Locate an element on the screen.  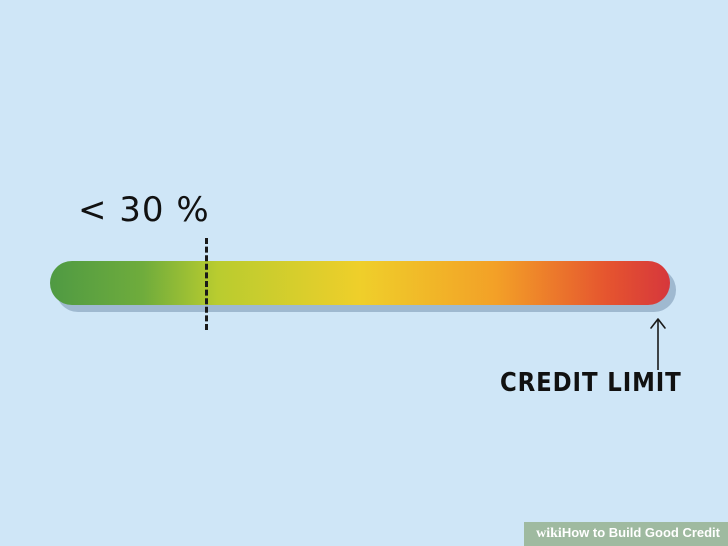
threshold-dashed-line is located at coordinates (206, 284).